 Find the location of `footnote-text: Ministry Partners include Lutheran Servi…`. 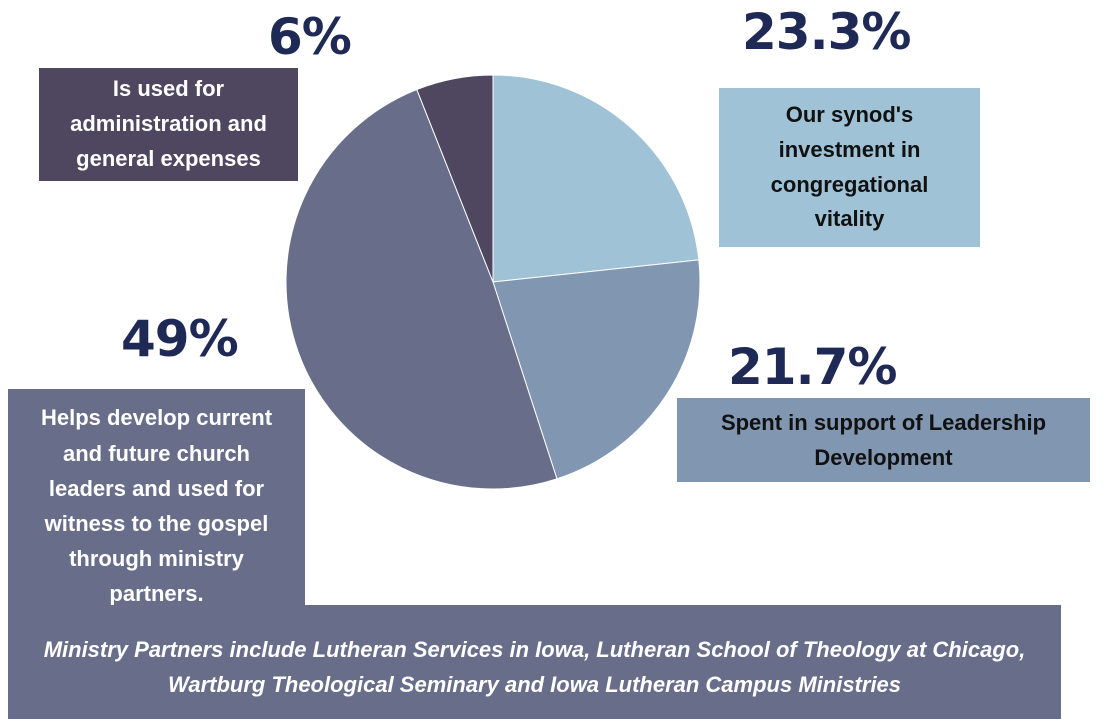

footnote-text: Ministry Partners include Lutheran Servi… is located at coordinates (534, 666).